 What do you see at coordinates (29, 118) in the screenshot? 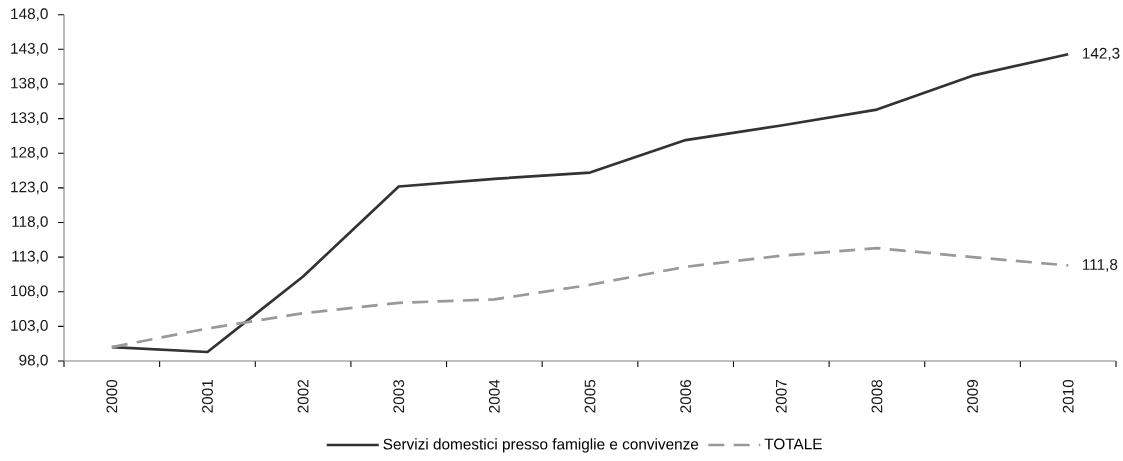
I see `y-tick-label: 133,0` at bounding box center [29, 118].